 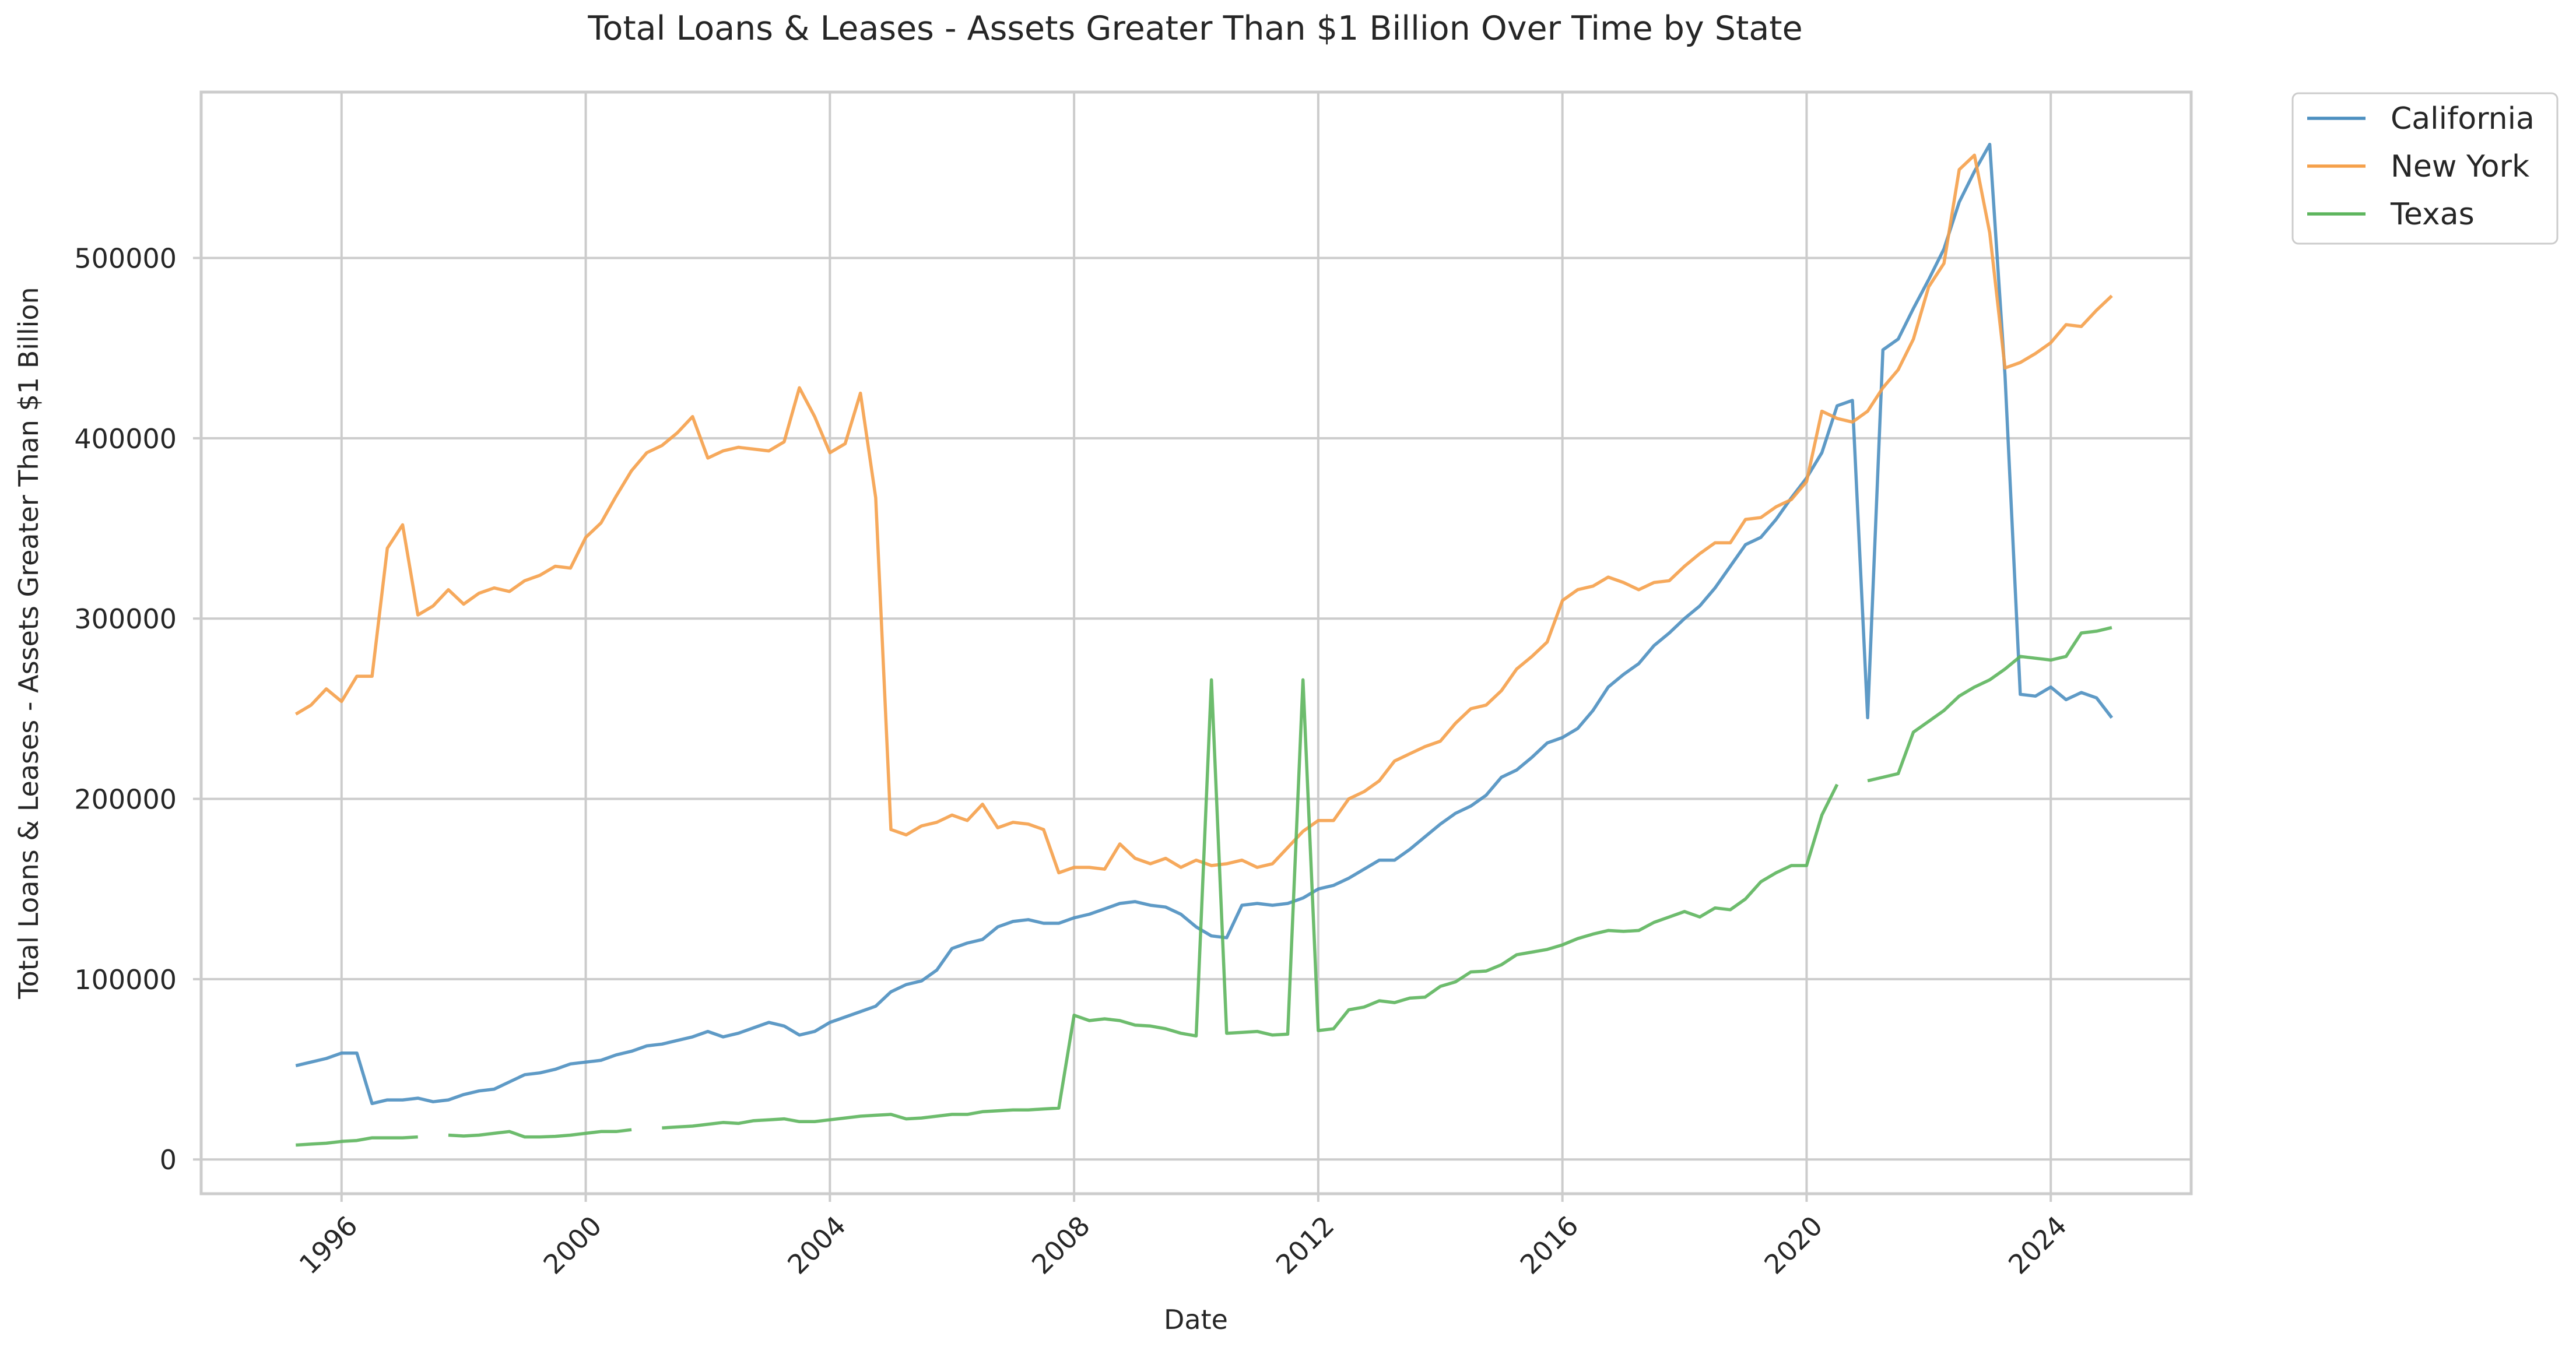 What do you see at coordinates (125, 709) in the screenshot?
I see `y-tick-labels: 0 100000 200000 300000 400000 500000` at bounding box center [125, 709].